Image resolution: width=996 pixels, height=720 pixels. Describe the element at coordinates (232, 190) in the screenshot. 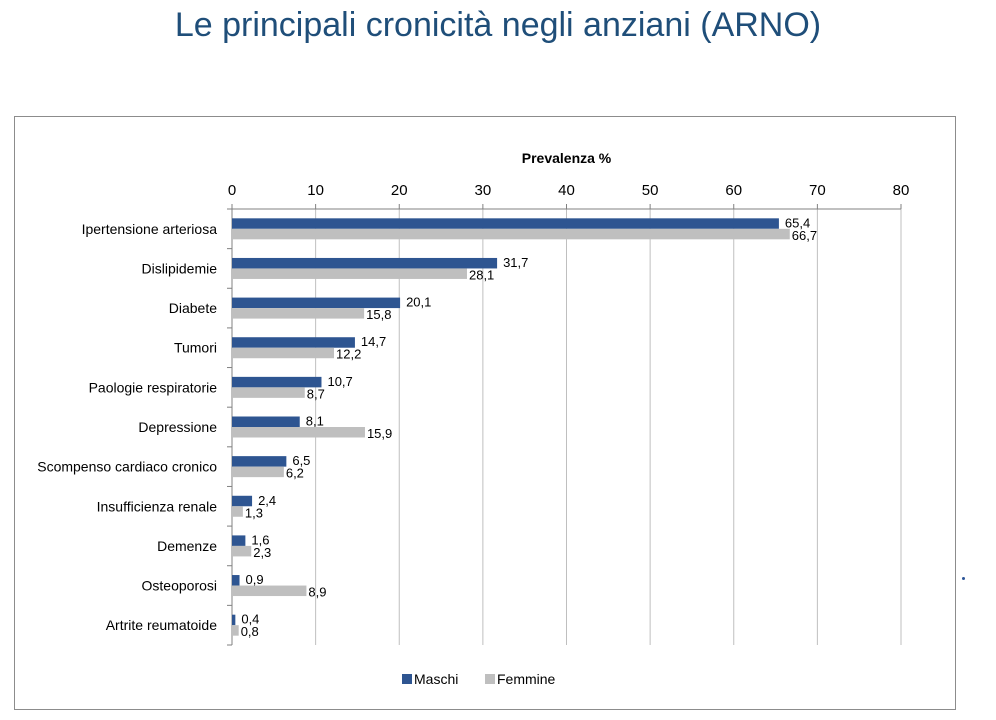

I see `x-tick-label: 0` at that location.